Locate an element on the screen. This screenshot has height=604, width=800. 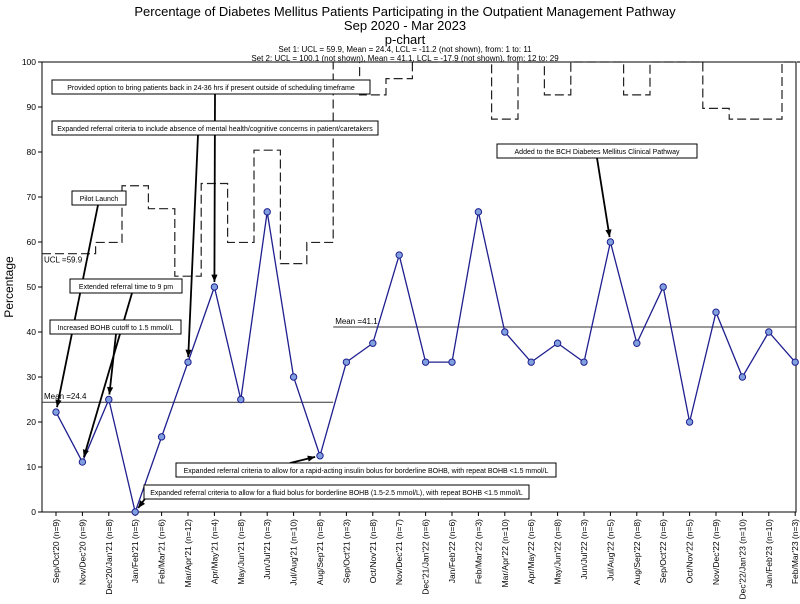
y-axis-label: Percentage is located at coordinates (9, 287).